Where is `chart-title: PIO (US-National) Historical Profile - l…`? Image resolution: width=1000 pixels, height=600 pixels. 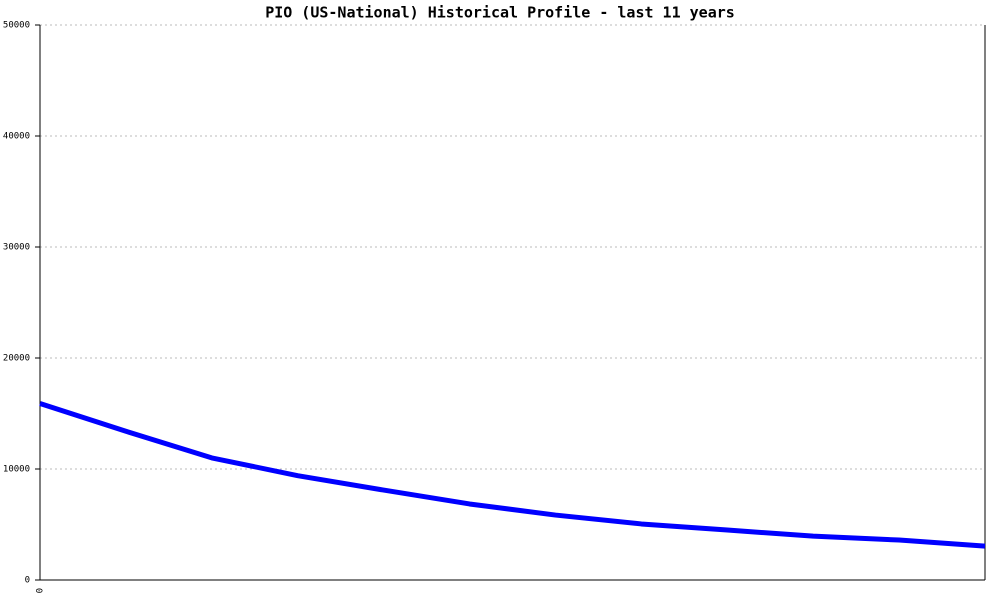 chart-title: PIO (US-National) Historical Profile - l… is located at coordinates (500, 13).